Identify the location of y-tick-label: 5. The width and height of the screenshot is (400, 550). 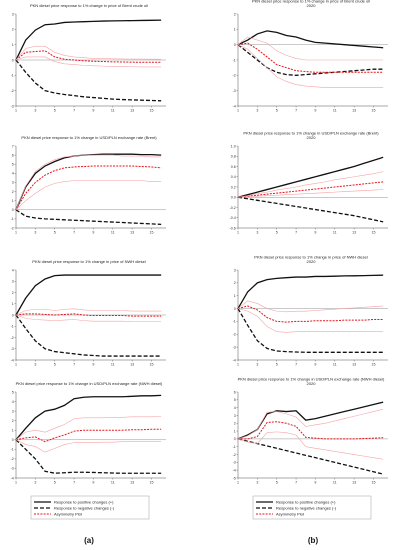
(235, 400).